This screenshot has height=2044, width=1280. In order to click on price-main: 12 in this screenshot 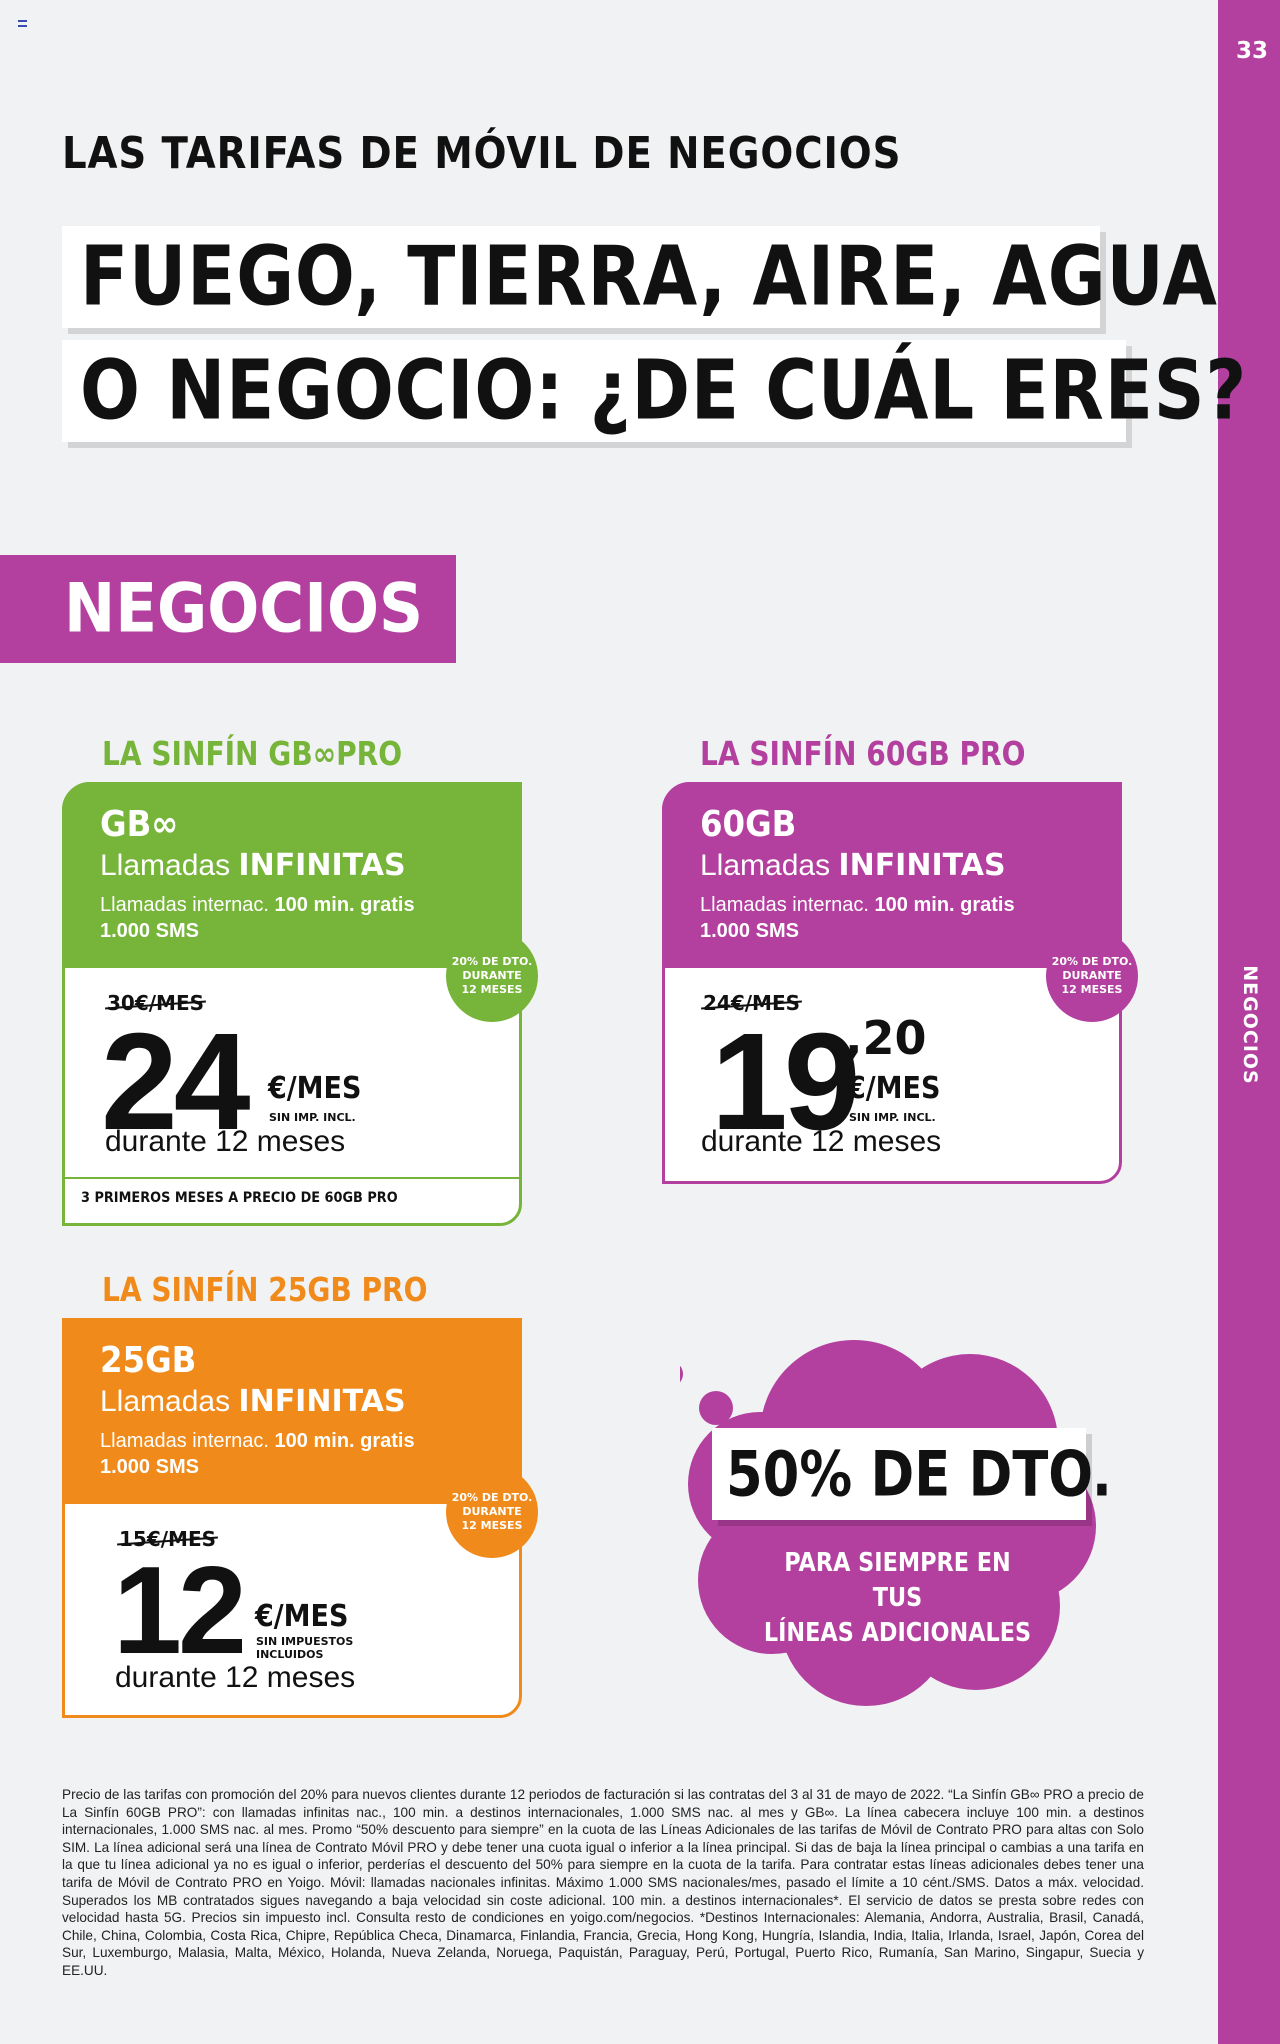, I will do `click(180, 1611)`.